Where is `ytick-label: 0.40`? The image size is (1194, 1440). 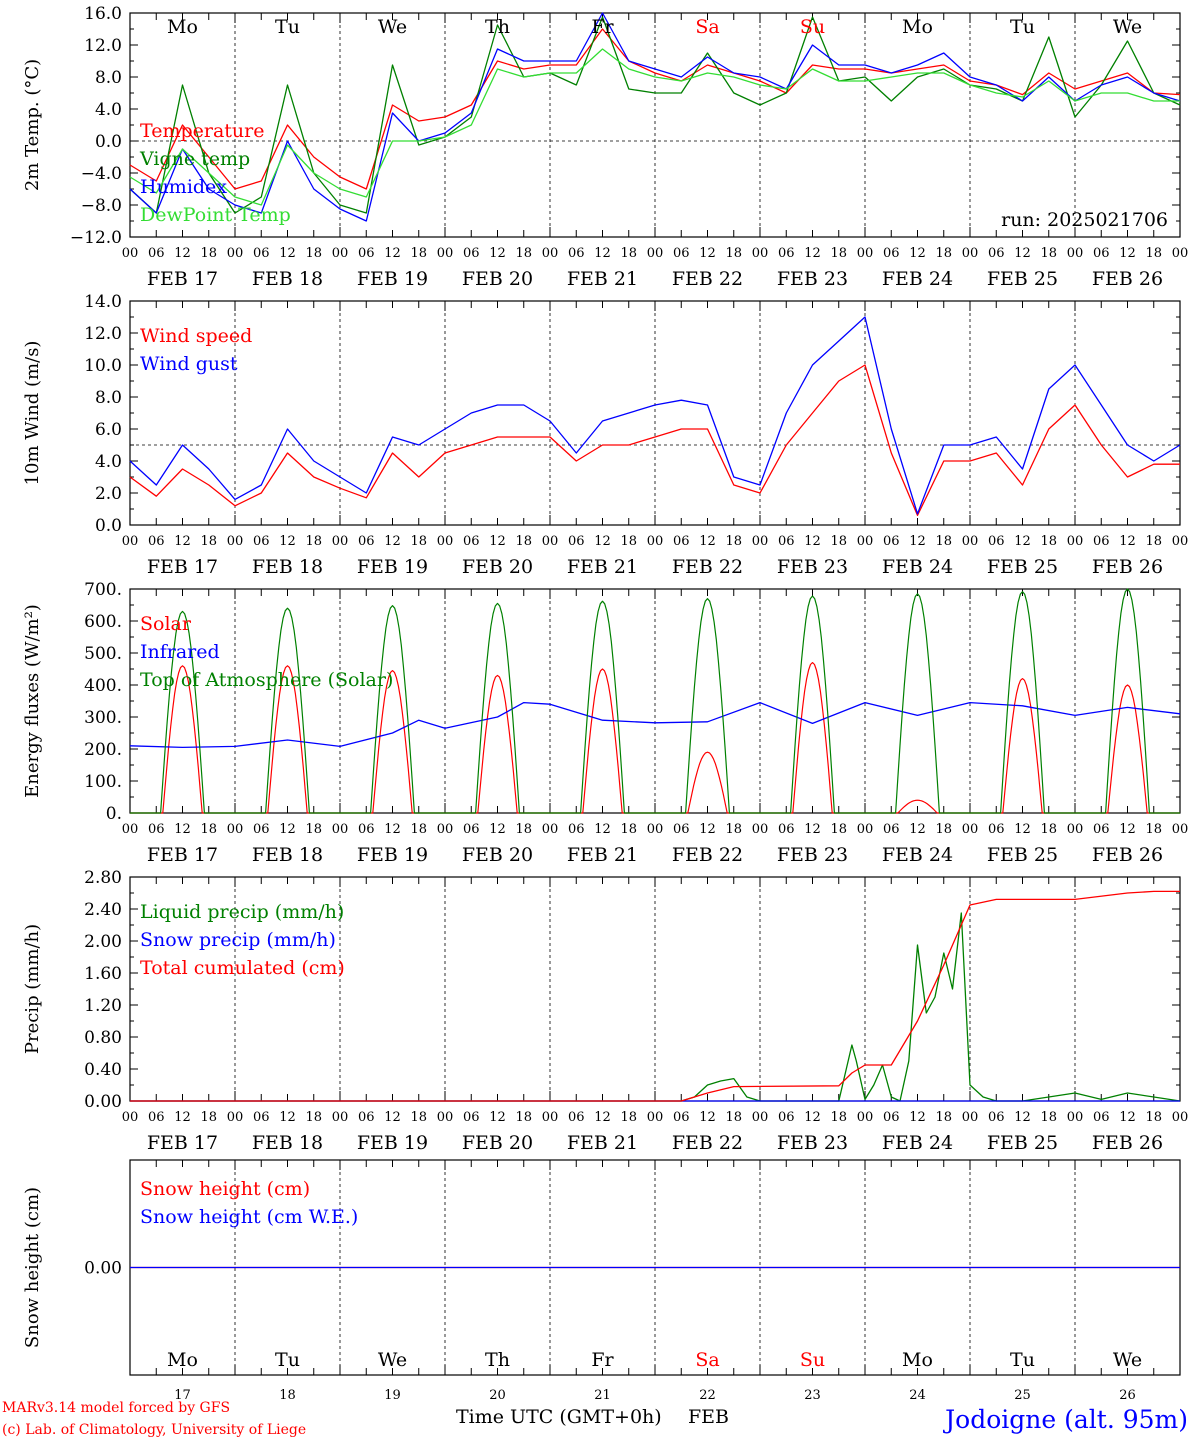
ytick-label: 0.40 is located at coordinates (103, 1070).